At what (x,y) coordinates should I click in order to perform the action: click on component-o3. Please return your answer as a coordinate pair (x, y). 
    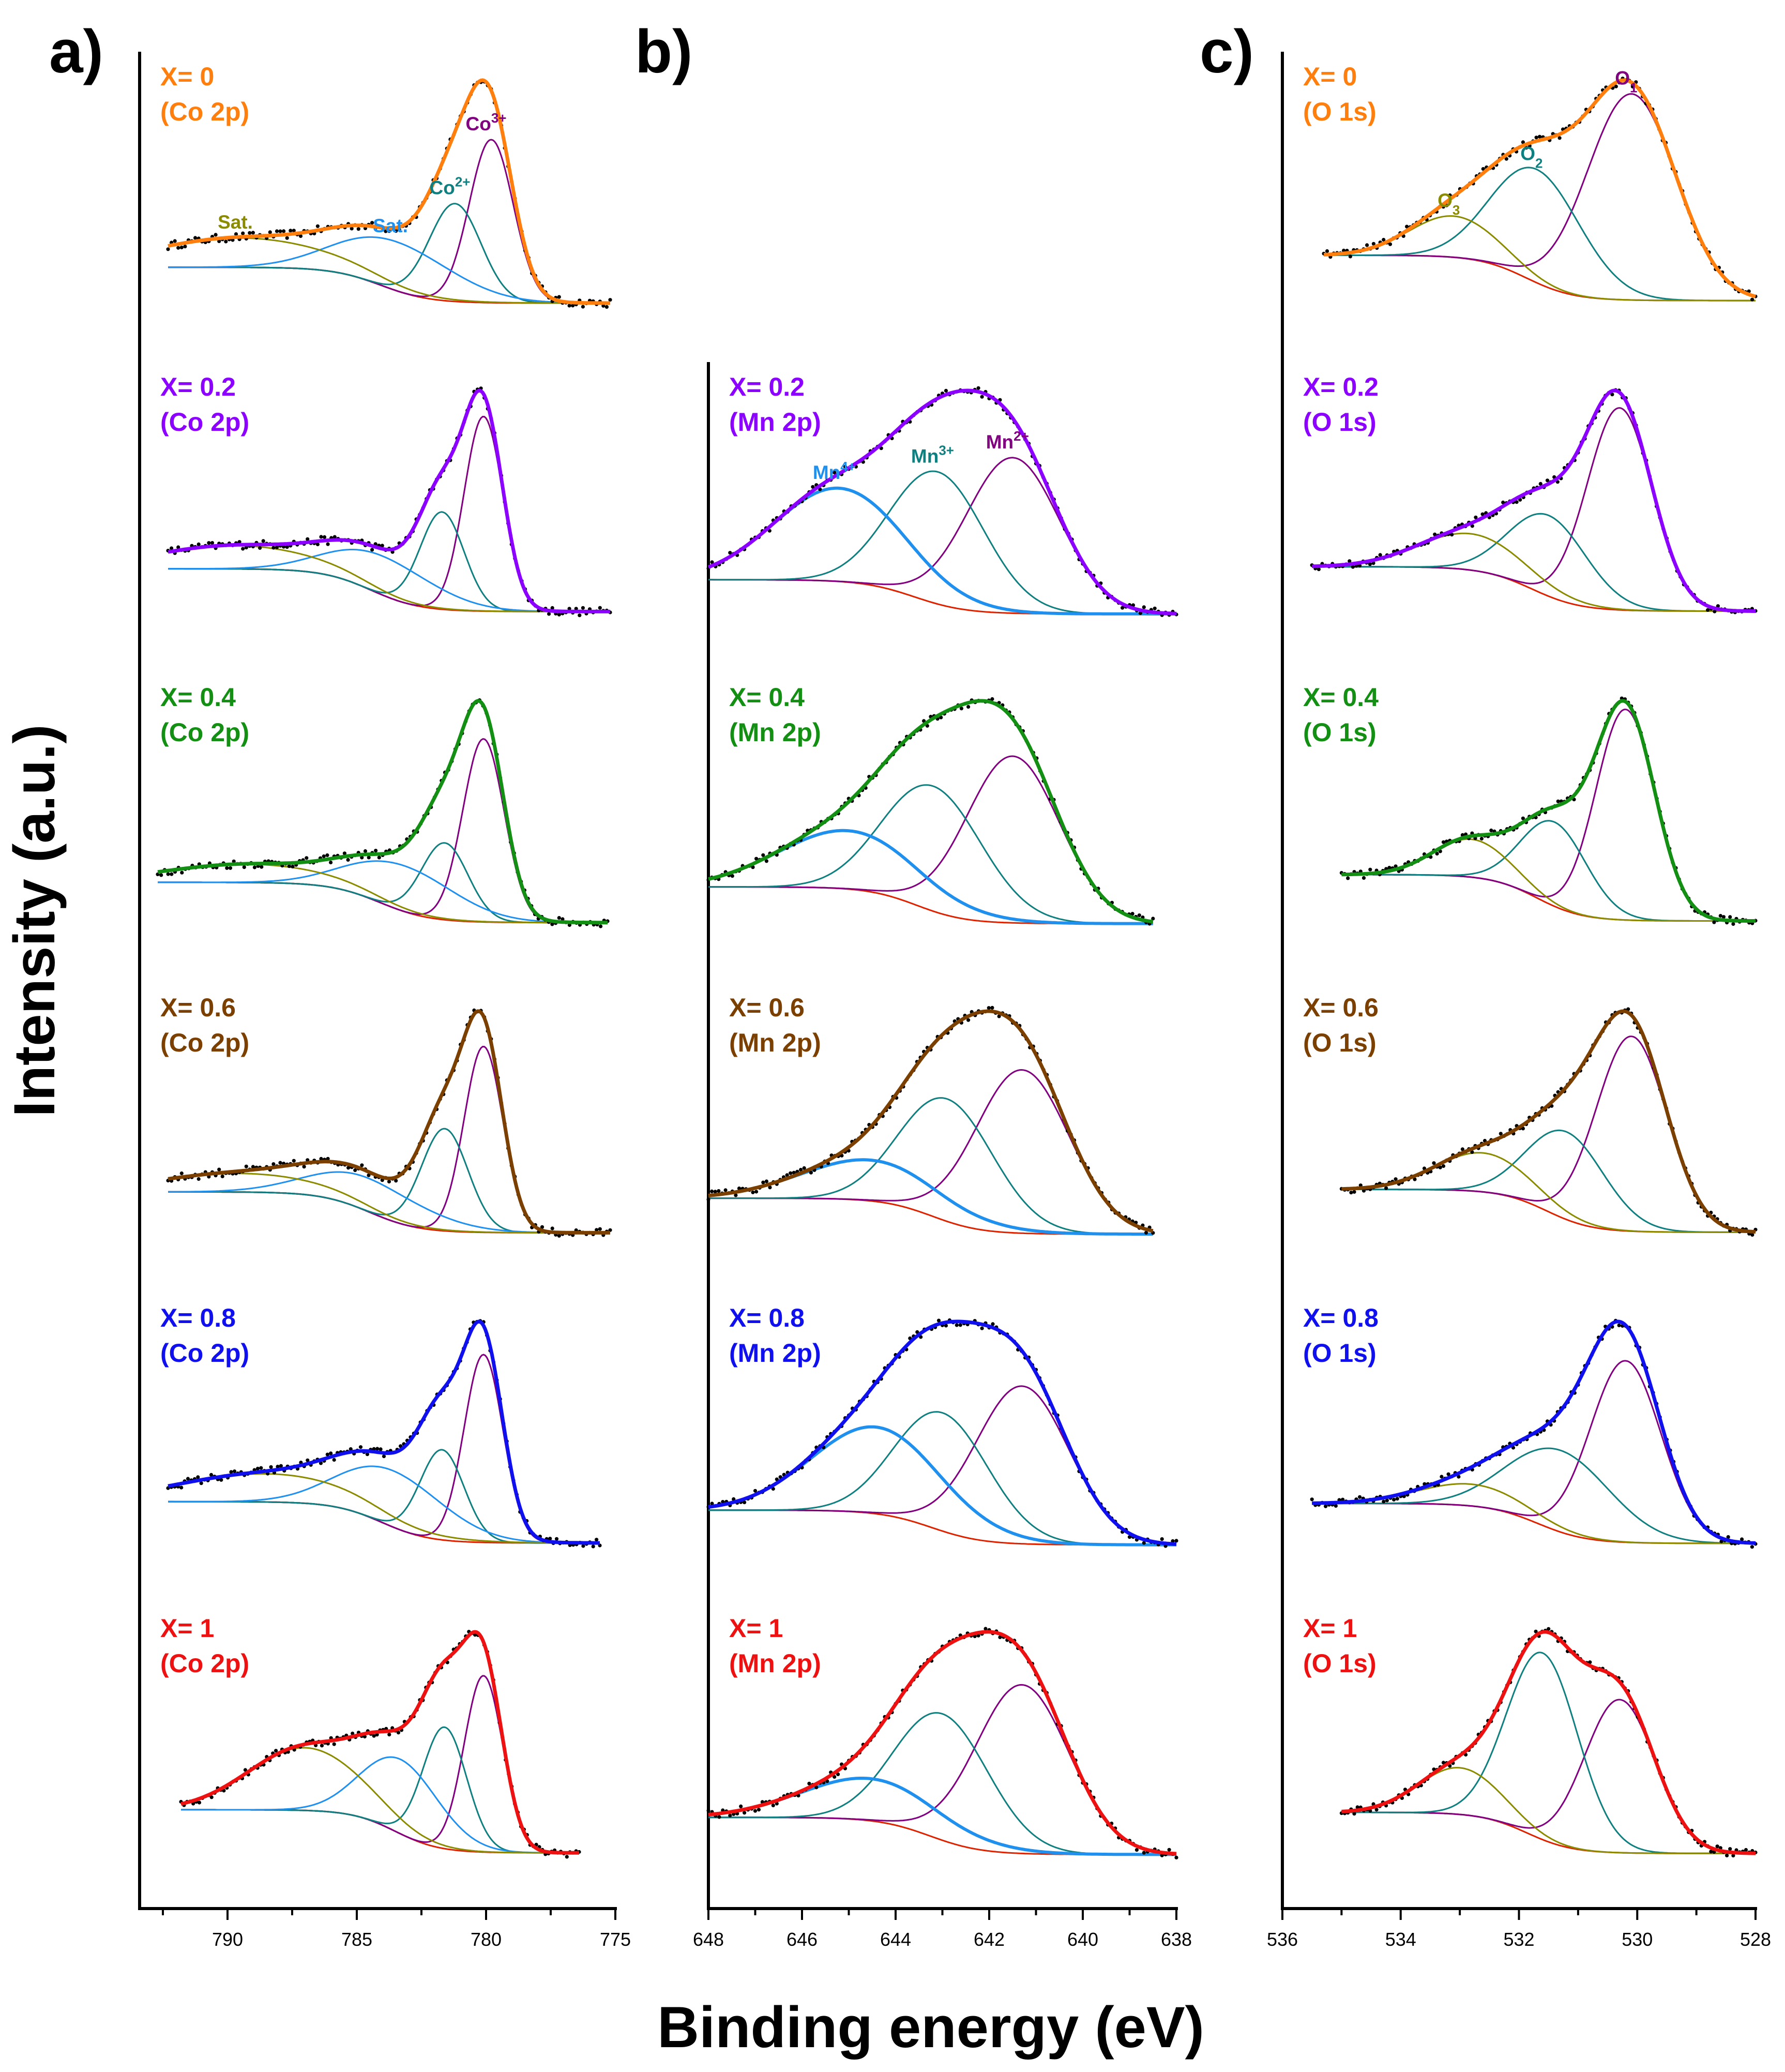
    Looking at the image, I should click on (1548, 880).